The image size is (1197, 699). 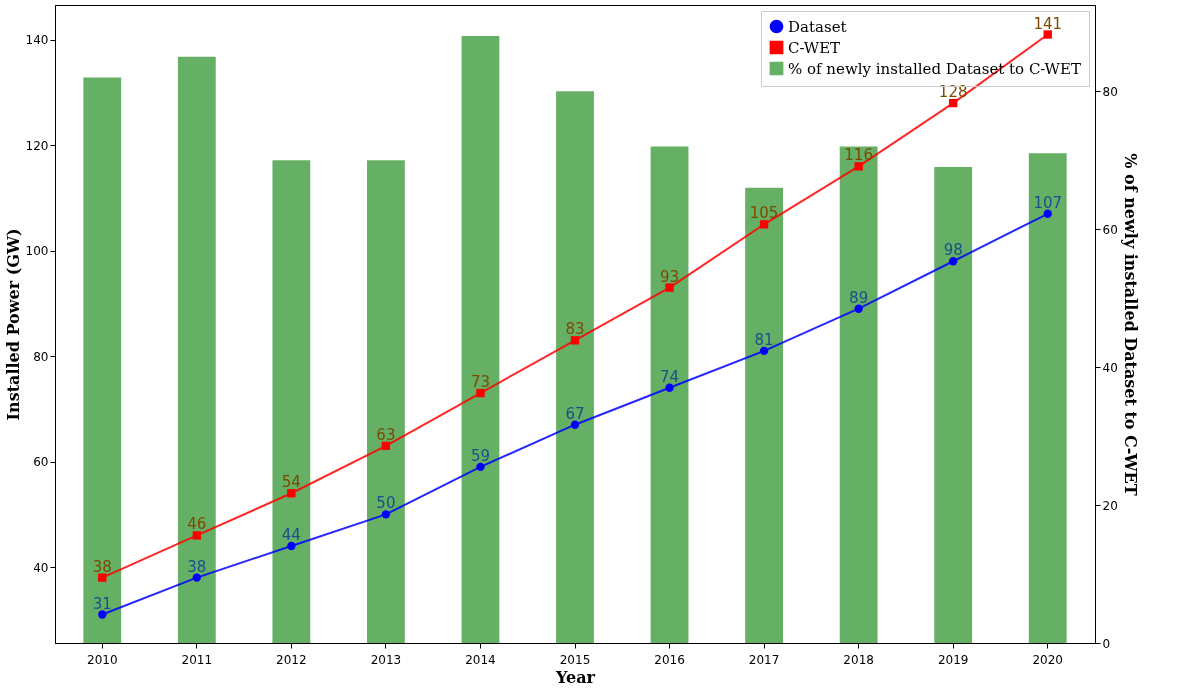 I want to click on data-label: 141, so click(x=1048, y=23).